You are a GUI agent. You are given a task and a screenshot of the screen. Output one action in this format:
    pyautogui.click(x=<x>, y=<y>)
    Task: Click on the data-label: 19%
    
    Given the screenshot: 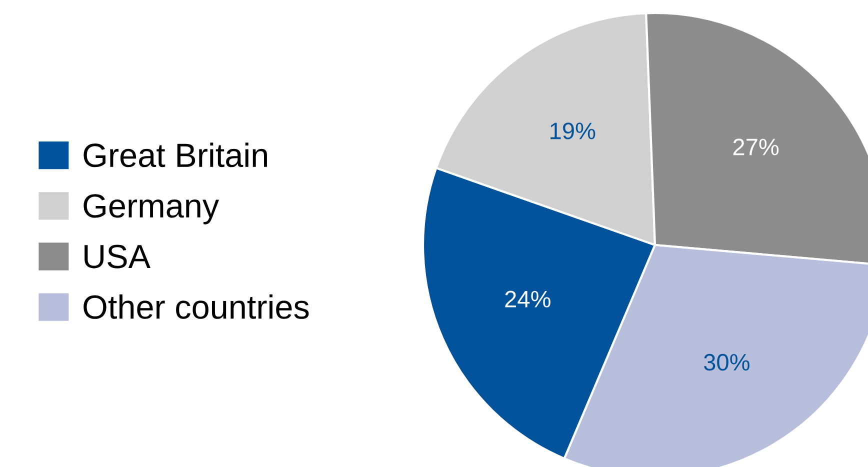 What is the action you would take?
    pyautogui.click(x=573, y=131)
    